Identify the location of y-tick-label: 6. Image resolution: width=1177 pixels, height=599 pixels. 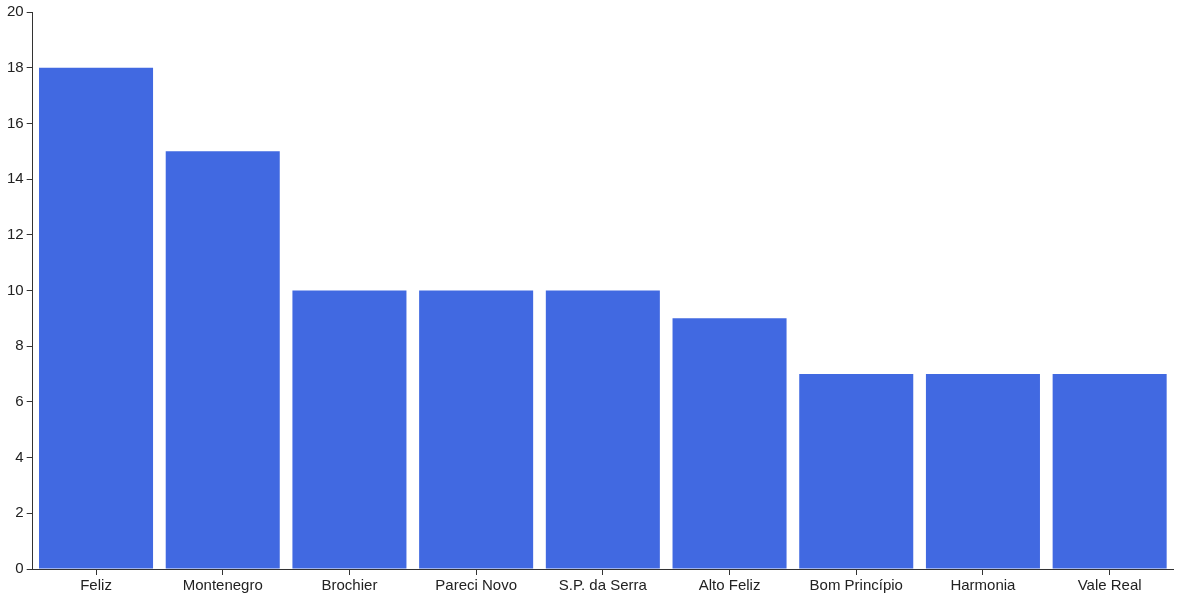
(19, 401).